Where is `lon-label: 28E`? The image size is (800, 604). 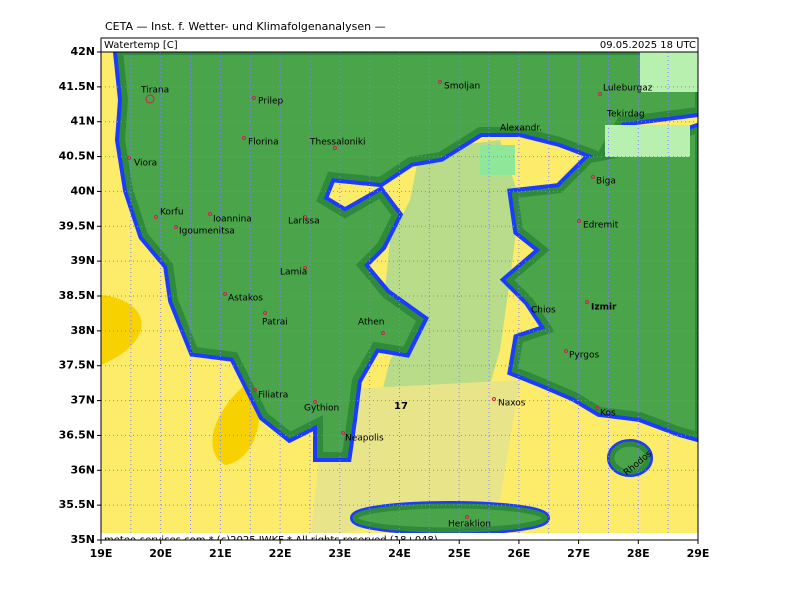 lon-label: 28E is located at coordinates (638, 553).